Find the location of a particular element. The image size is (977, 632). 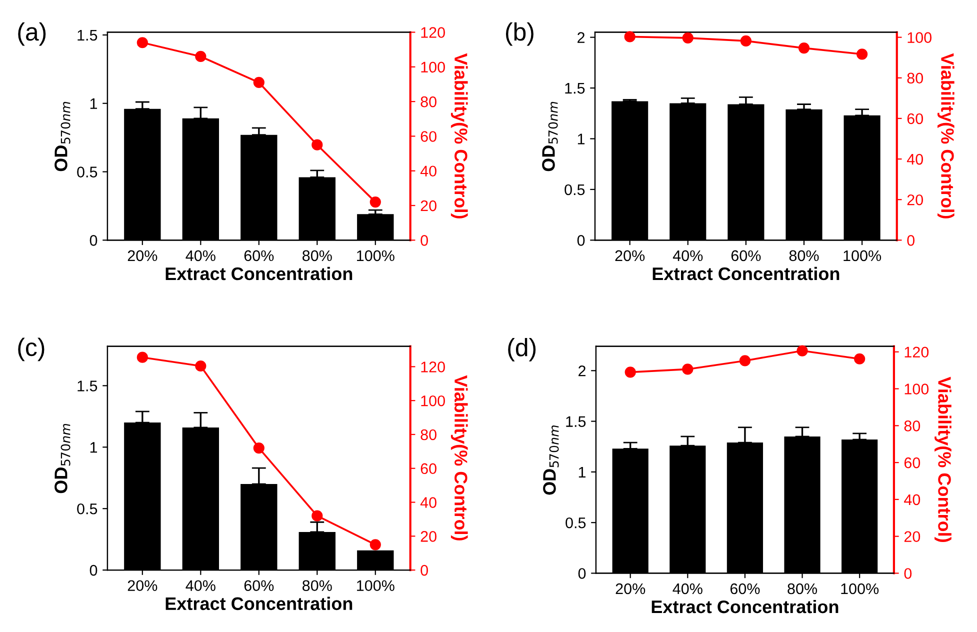

chart-title: (c) is located at coordinates (31, 350).